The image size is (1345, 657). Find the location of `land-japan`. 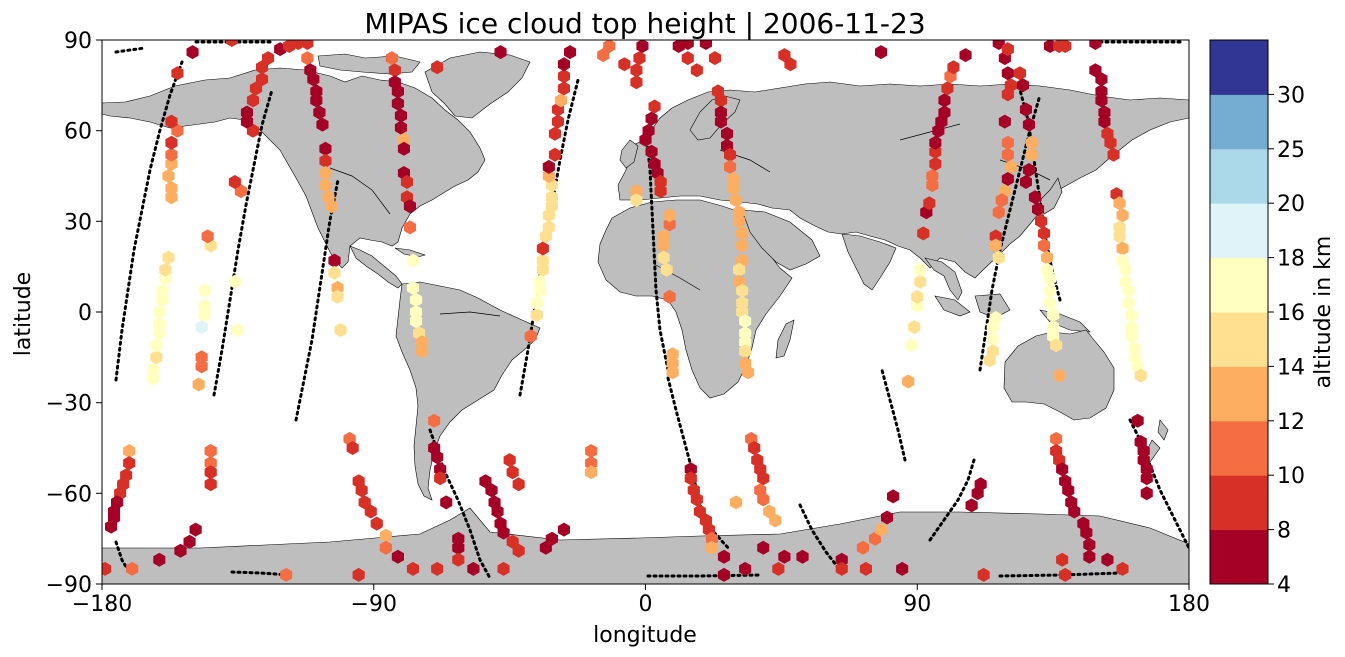

land-japan is located at coordinates (1051, 196).